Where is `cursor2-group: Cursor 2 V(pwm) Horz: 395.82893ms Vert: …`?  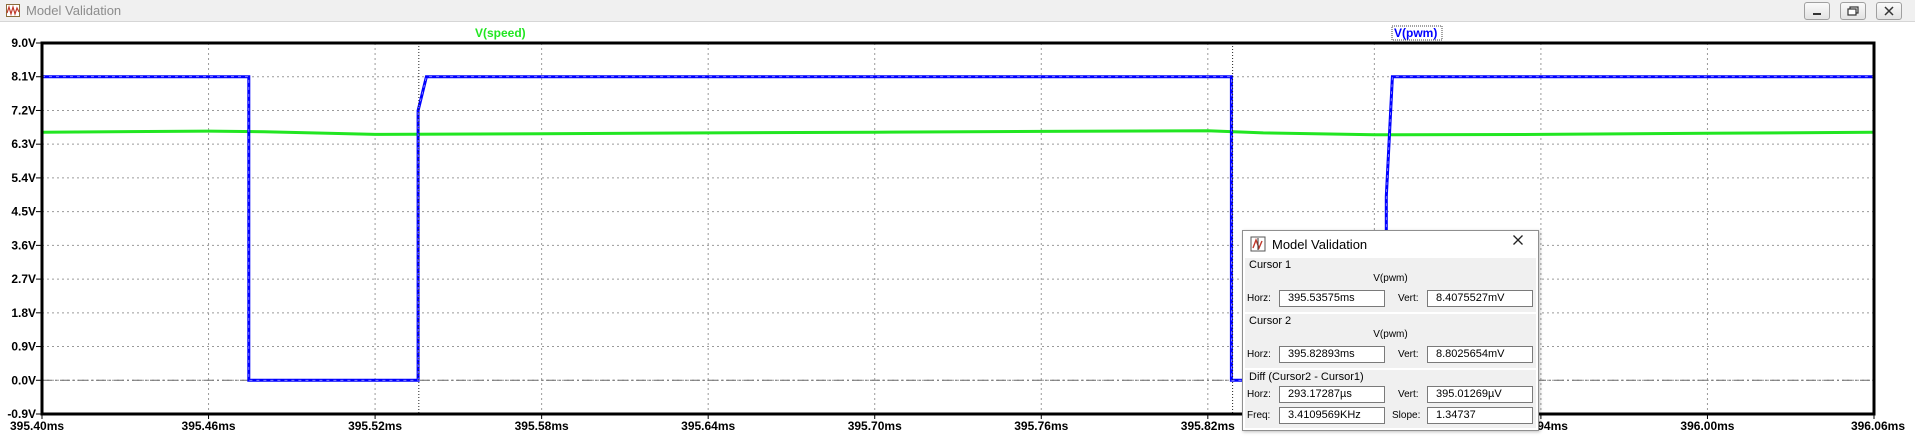
cursor2-group: Cursor 2 V(pwm) Horz: 395.82893ms Vert: … is located at coordinates (1390, 341).